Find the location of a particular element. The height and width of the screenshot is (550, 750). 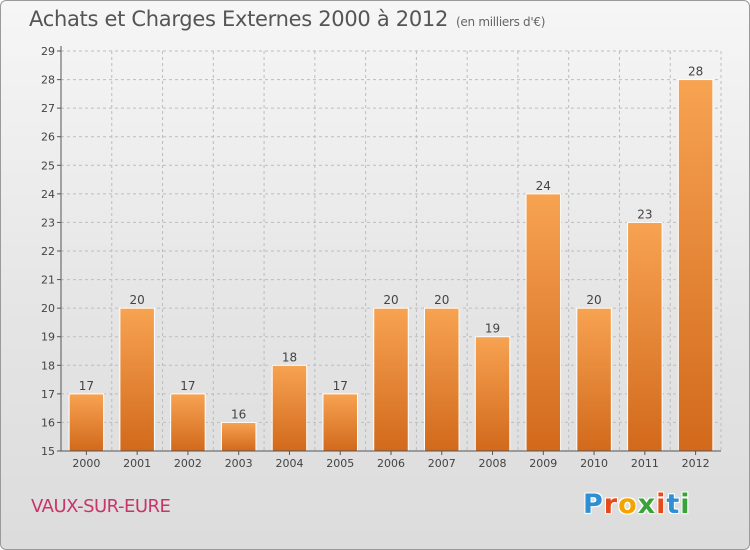

data-label-2010: 20 is located at coordinates (593, 300).